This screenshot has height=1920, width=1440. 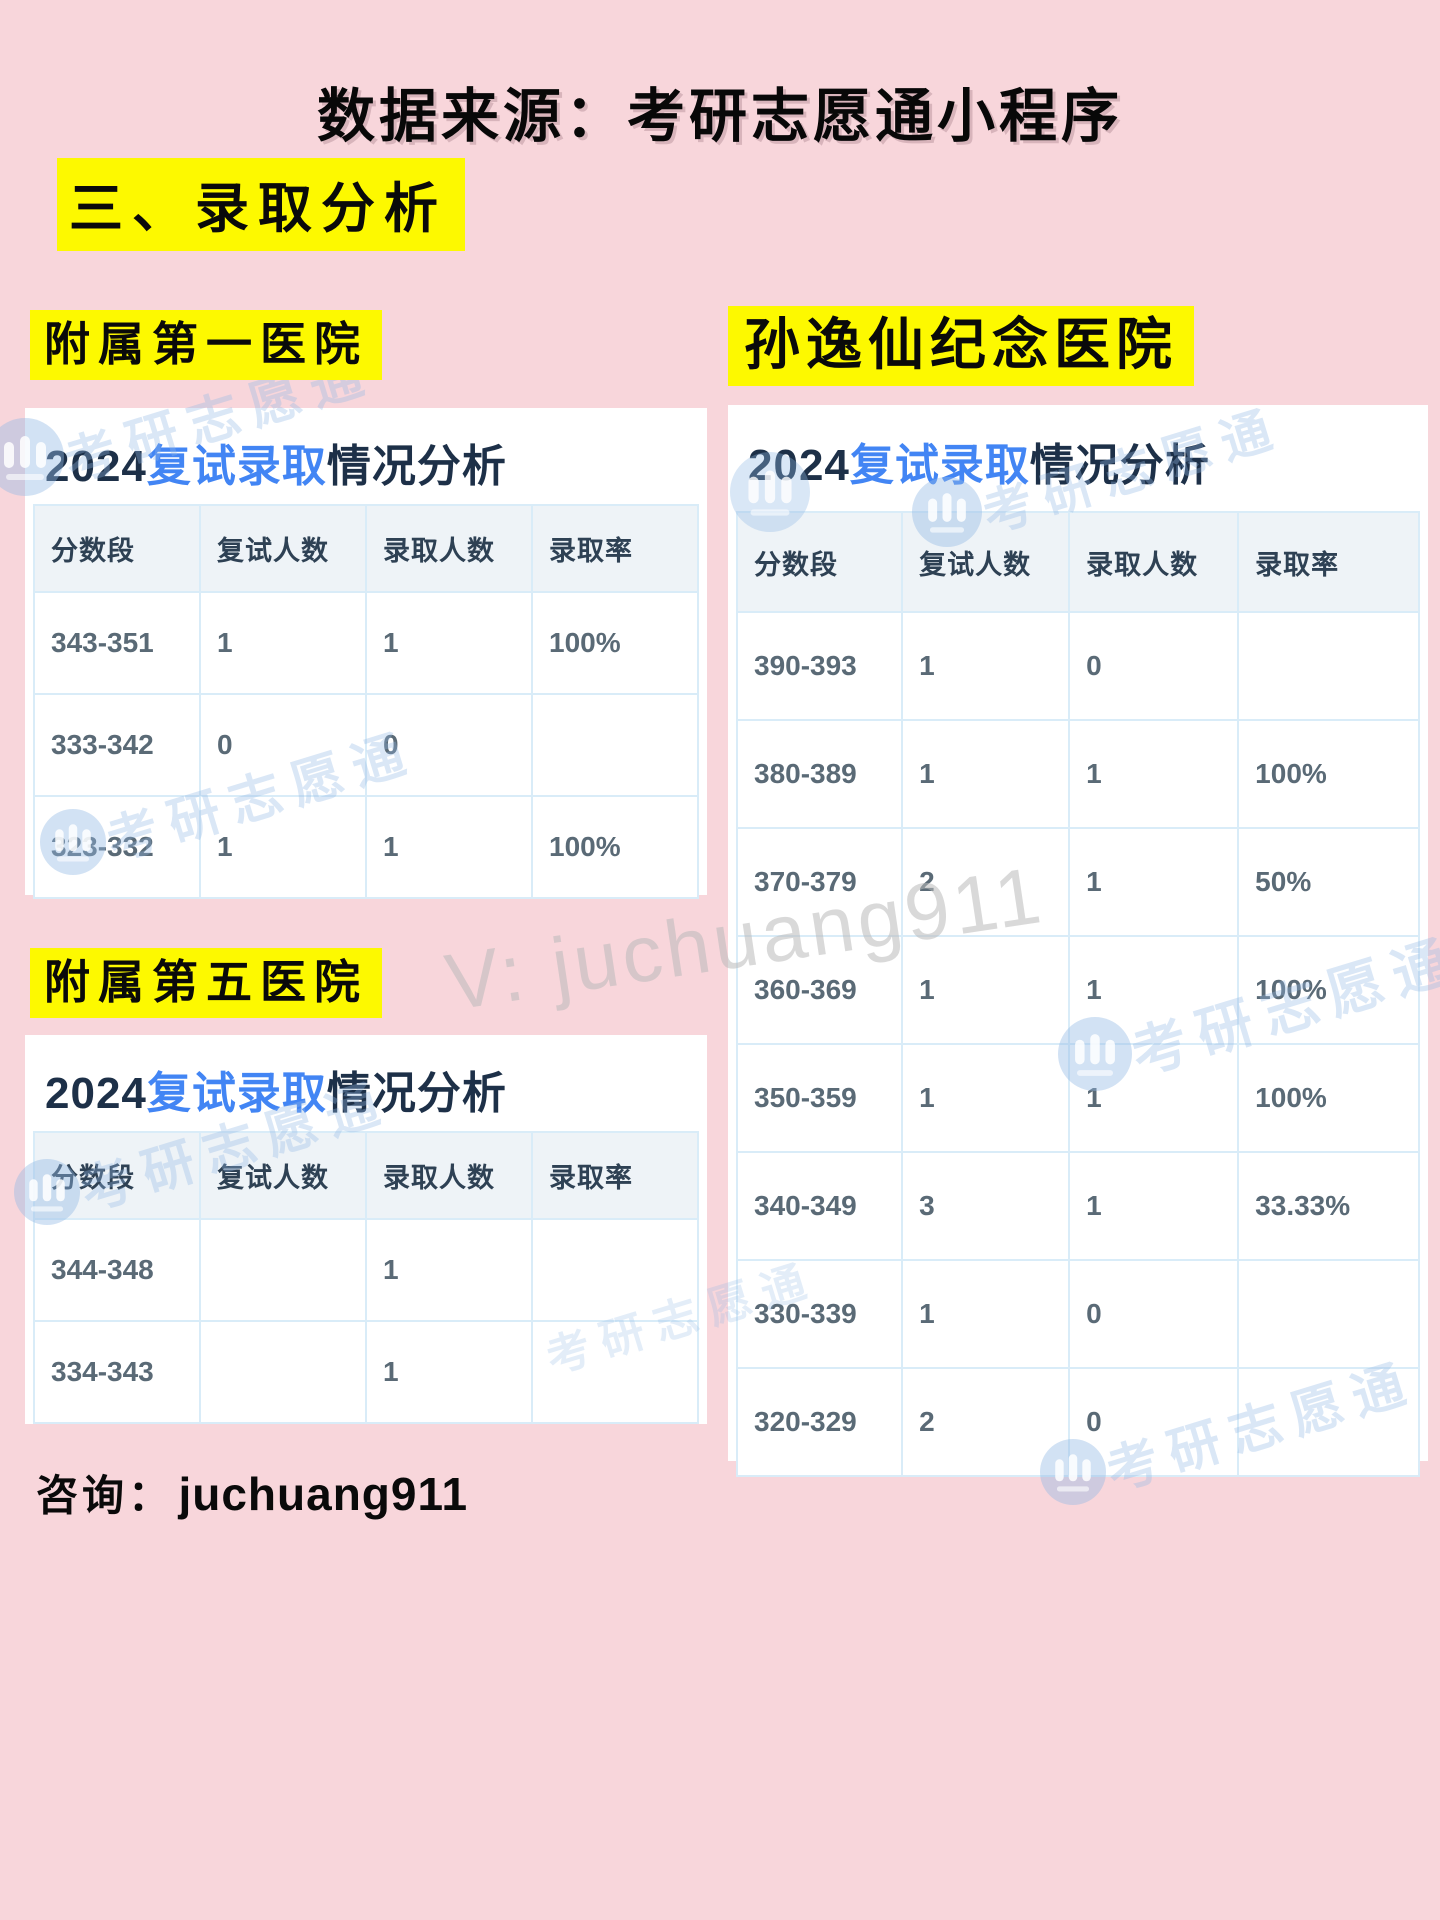 What do you see at coordinates (820, 990) in the screenshot?
I see `table-cell: 360-369` at bounding box center [820, 990].